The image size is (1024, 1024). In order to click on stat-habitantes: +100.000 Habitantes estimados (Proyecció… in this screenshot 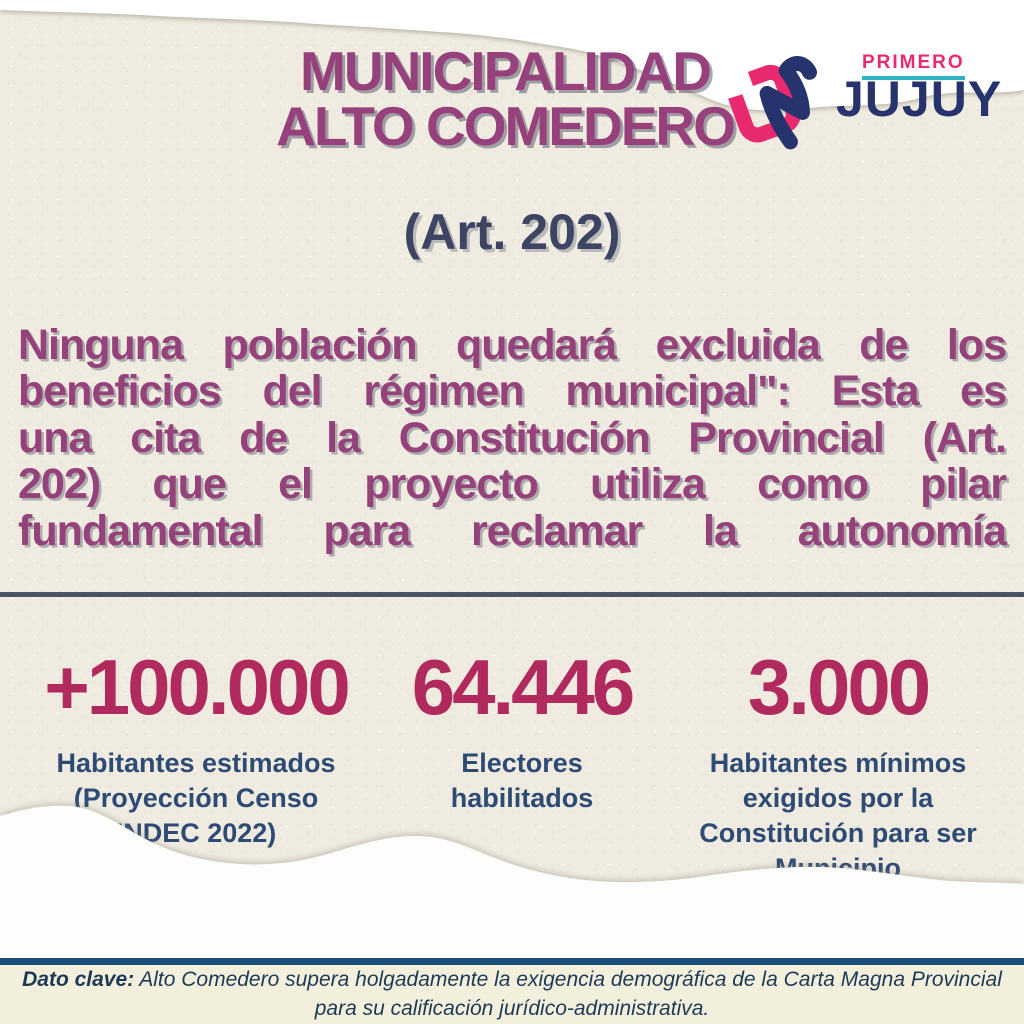, I will do `click(196, 767)`.